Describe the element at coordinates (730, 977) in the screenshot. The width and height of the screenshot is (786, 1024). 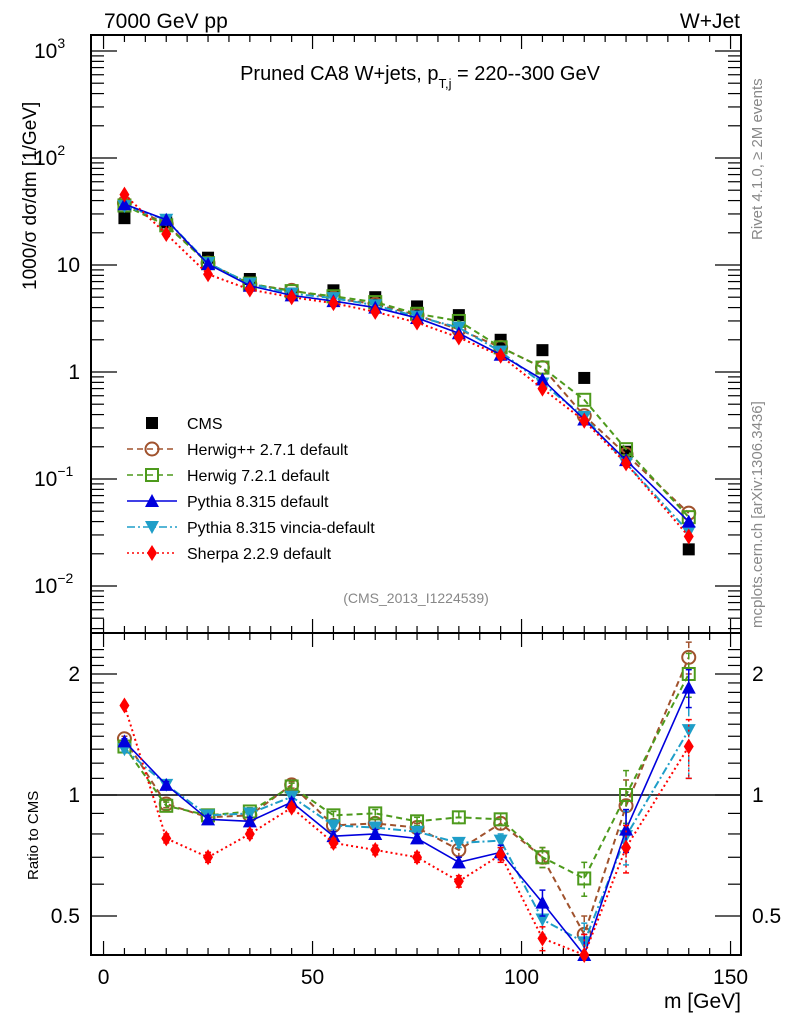
I see `x-tick-label: 150` at that location.